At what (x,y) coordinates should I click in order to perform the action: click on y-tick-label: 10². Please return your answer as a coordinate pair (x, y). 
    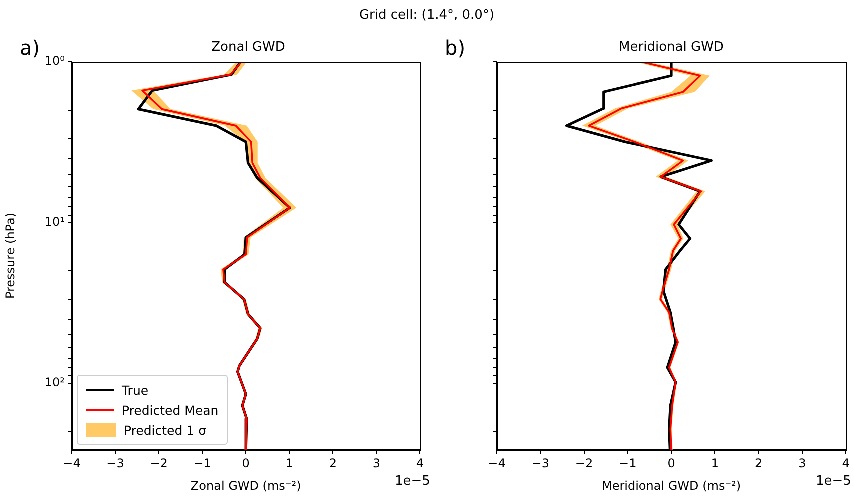
    Looking at the image, I should click on (55, 382).